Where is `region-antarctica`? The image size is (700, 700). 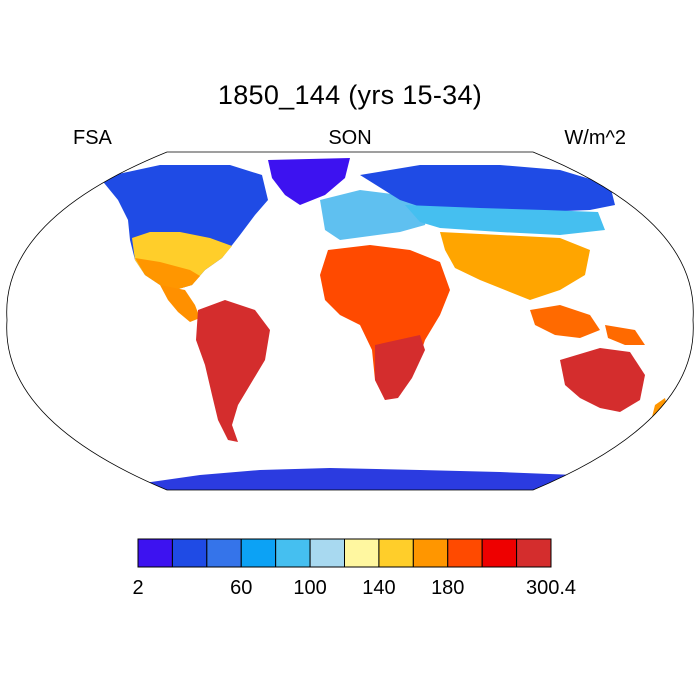 region-antarctica is located at coordinates (350, 479).